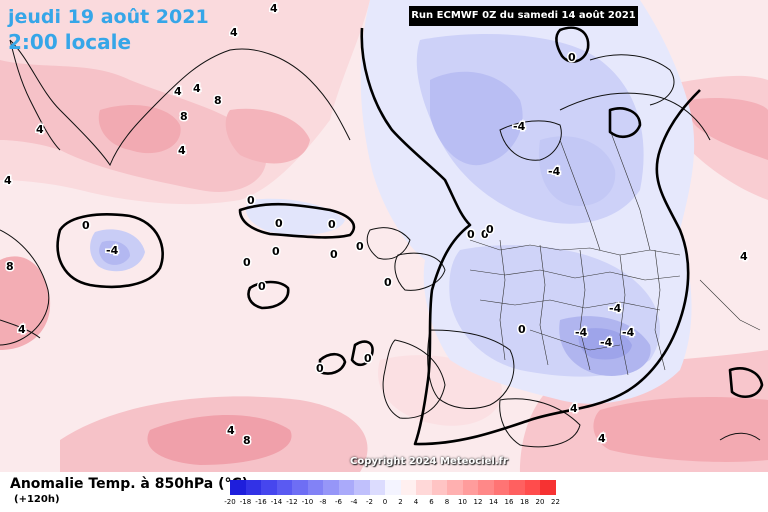  I want to click on legend-tick-label: 0, so click(385, 502).